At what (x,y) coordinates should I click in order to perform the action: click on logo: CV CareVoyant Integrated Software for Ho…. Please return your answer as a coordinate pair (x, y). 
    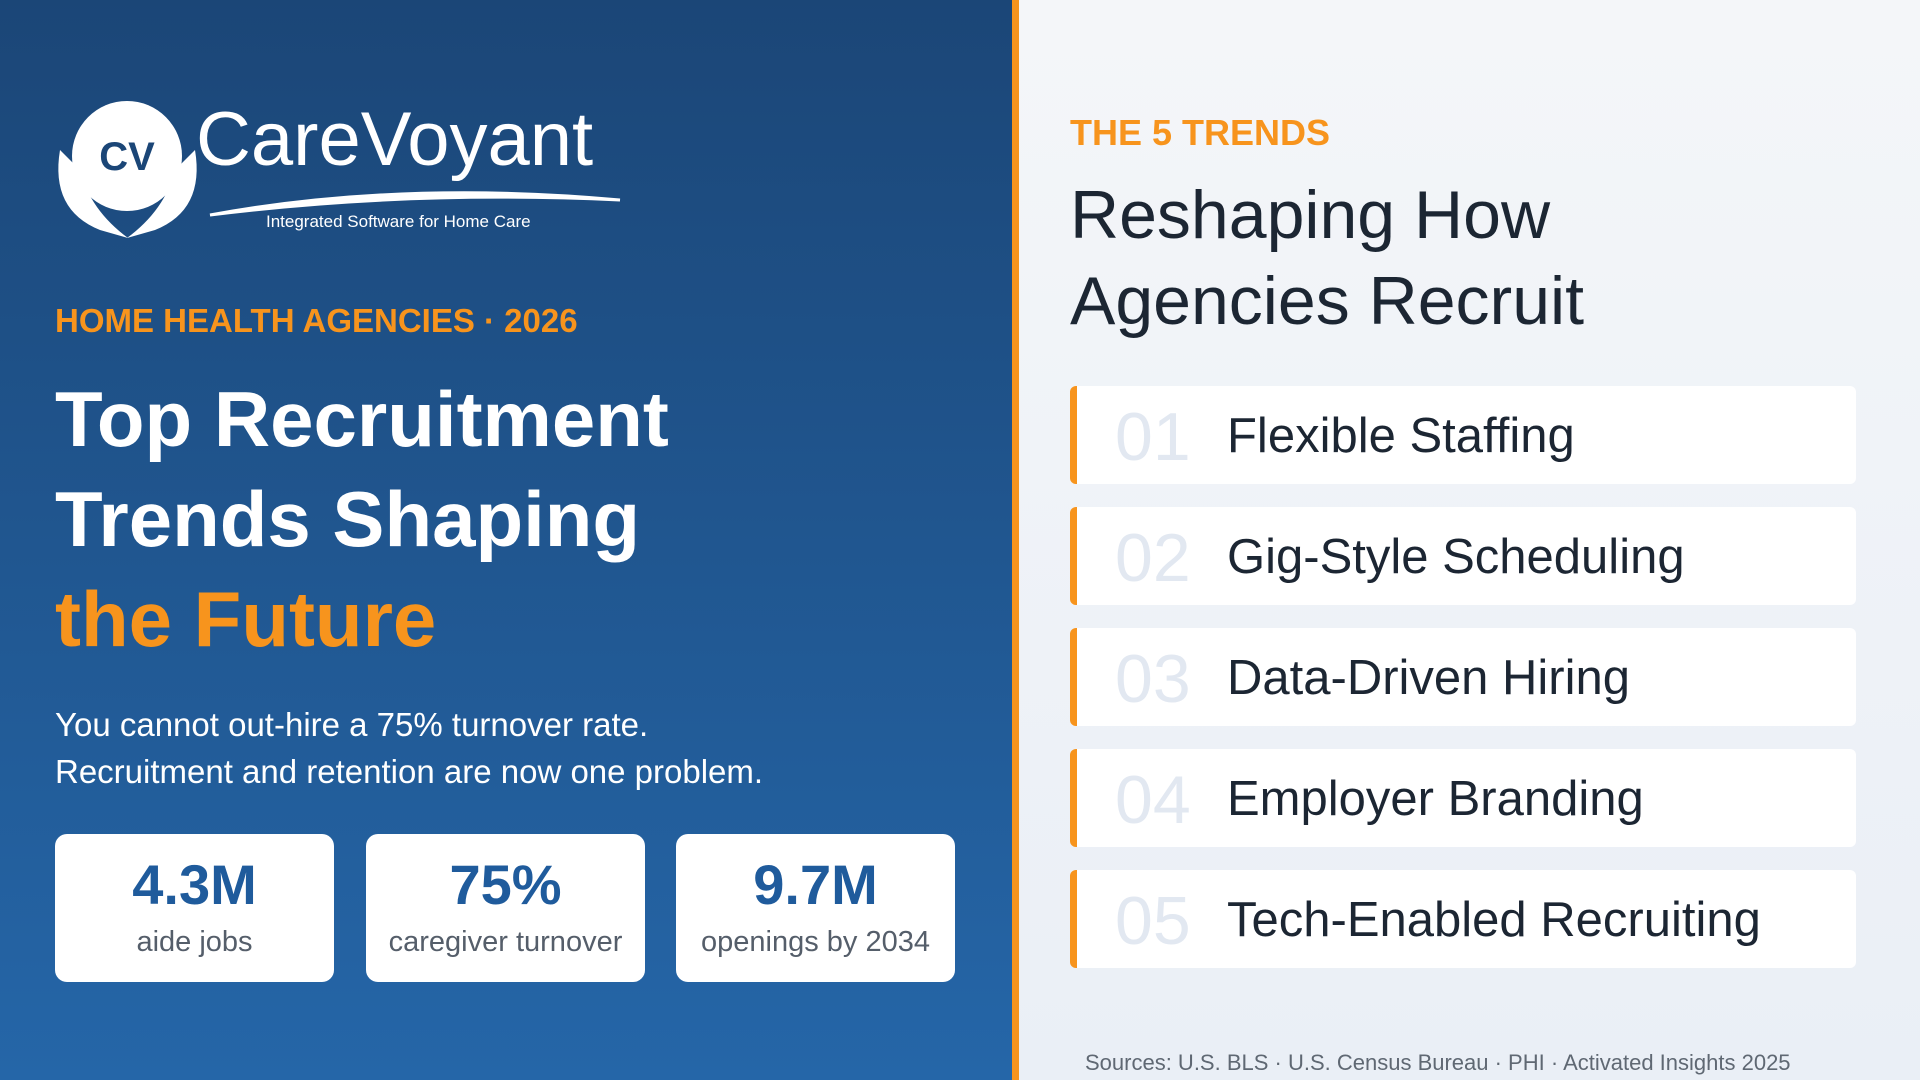
    Looking at the image, I should click on (339, 167).